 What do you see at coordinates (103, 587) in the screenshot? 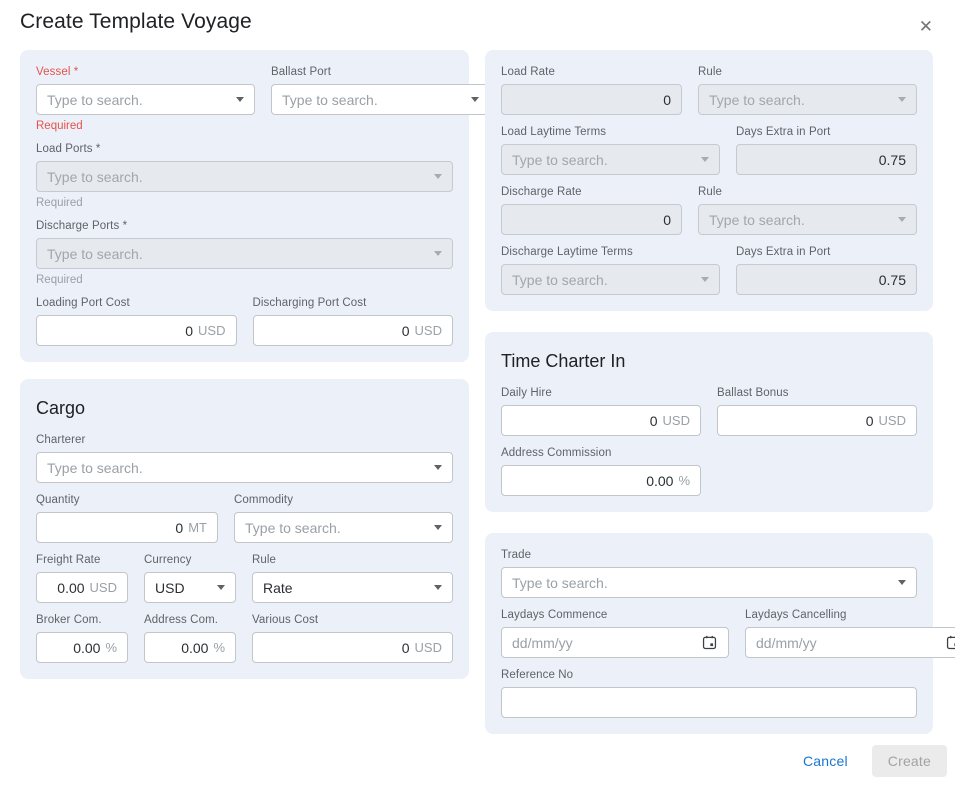
I see `freight-rate-unit: USD` at bounding box center [103, 587].